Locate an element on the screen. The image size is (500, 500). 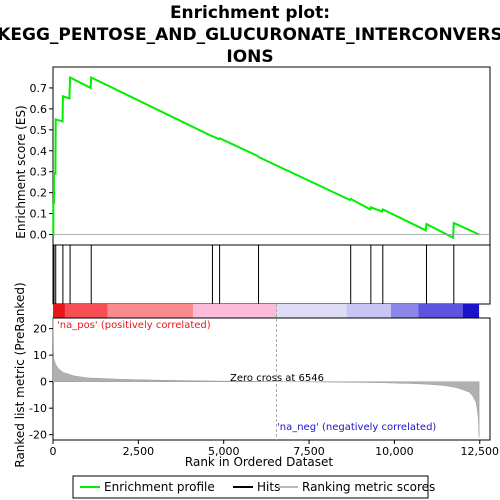
es-ytick-label: 0.2 is located at coordinates (39, 193).